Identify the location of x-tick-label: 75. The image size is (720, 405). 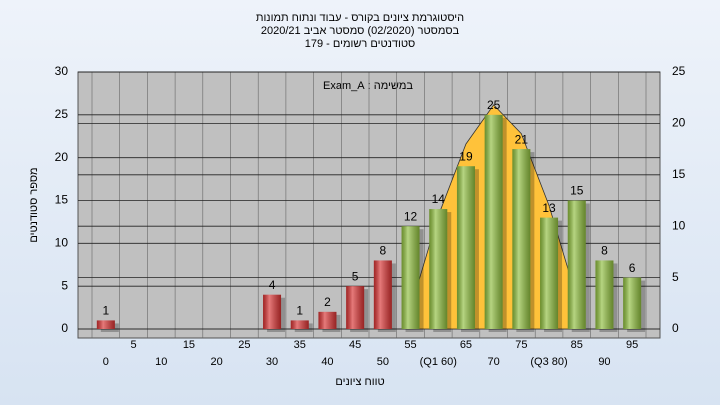
(521, 345).